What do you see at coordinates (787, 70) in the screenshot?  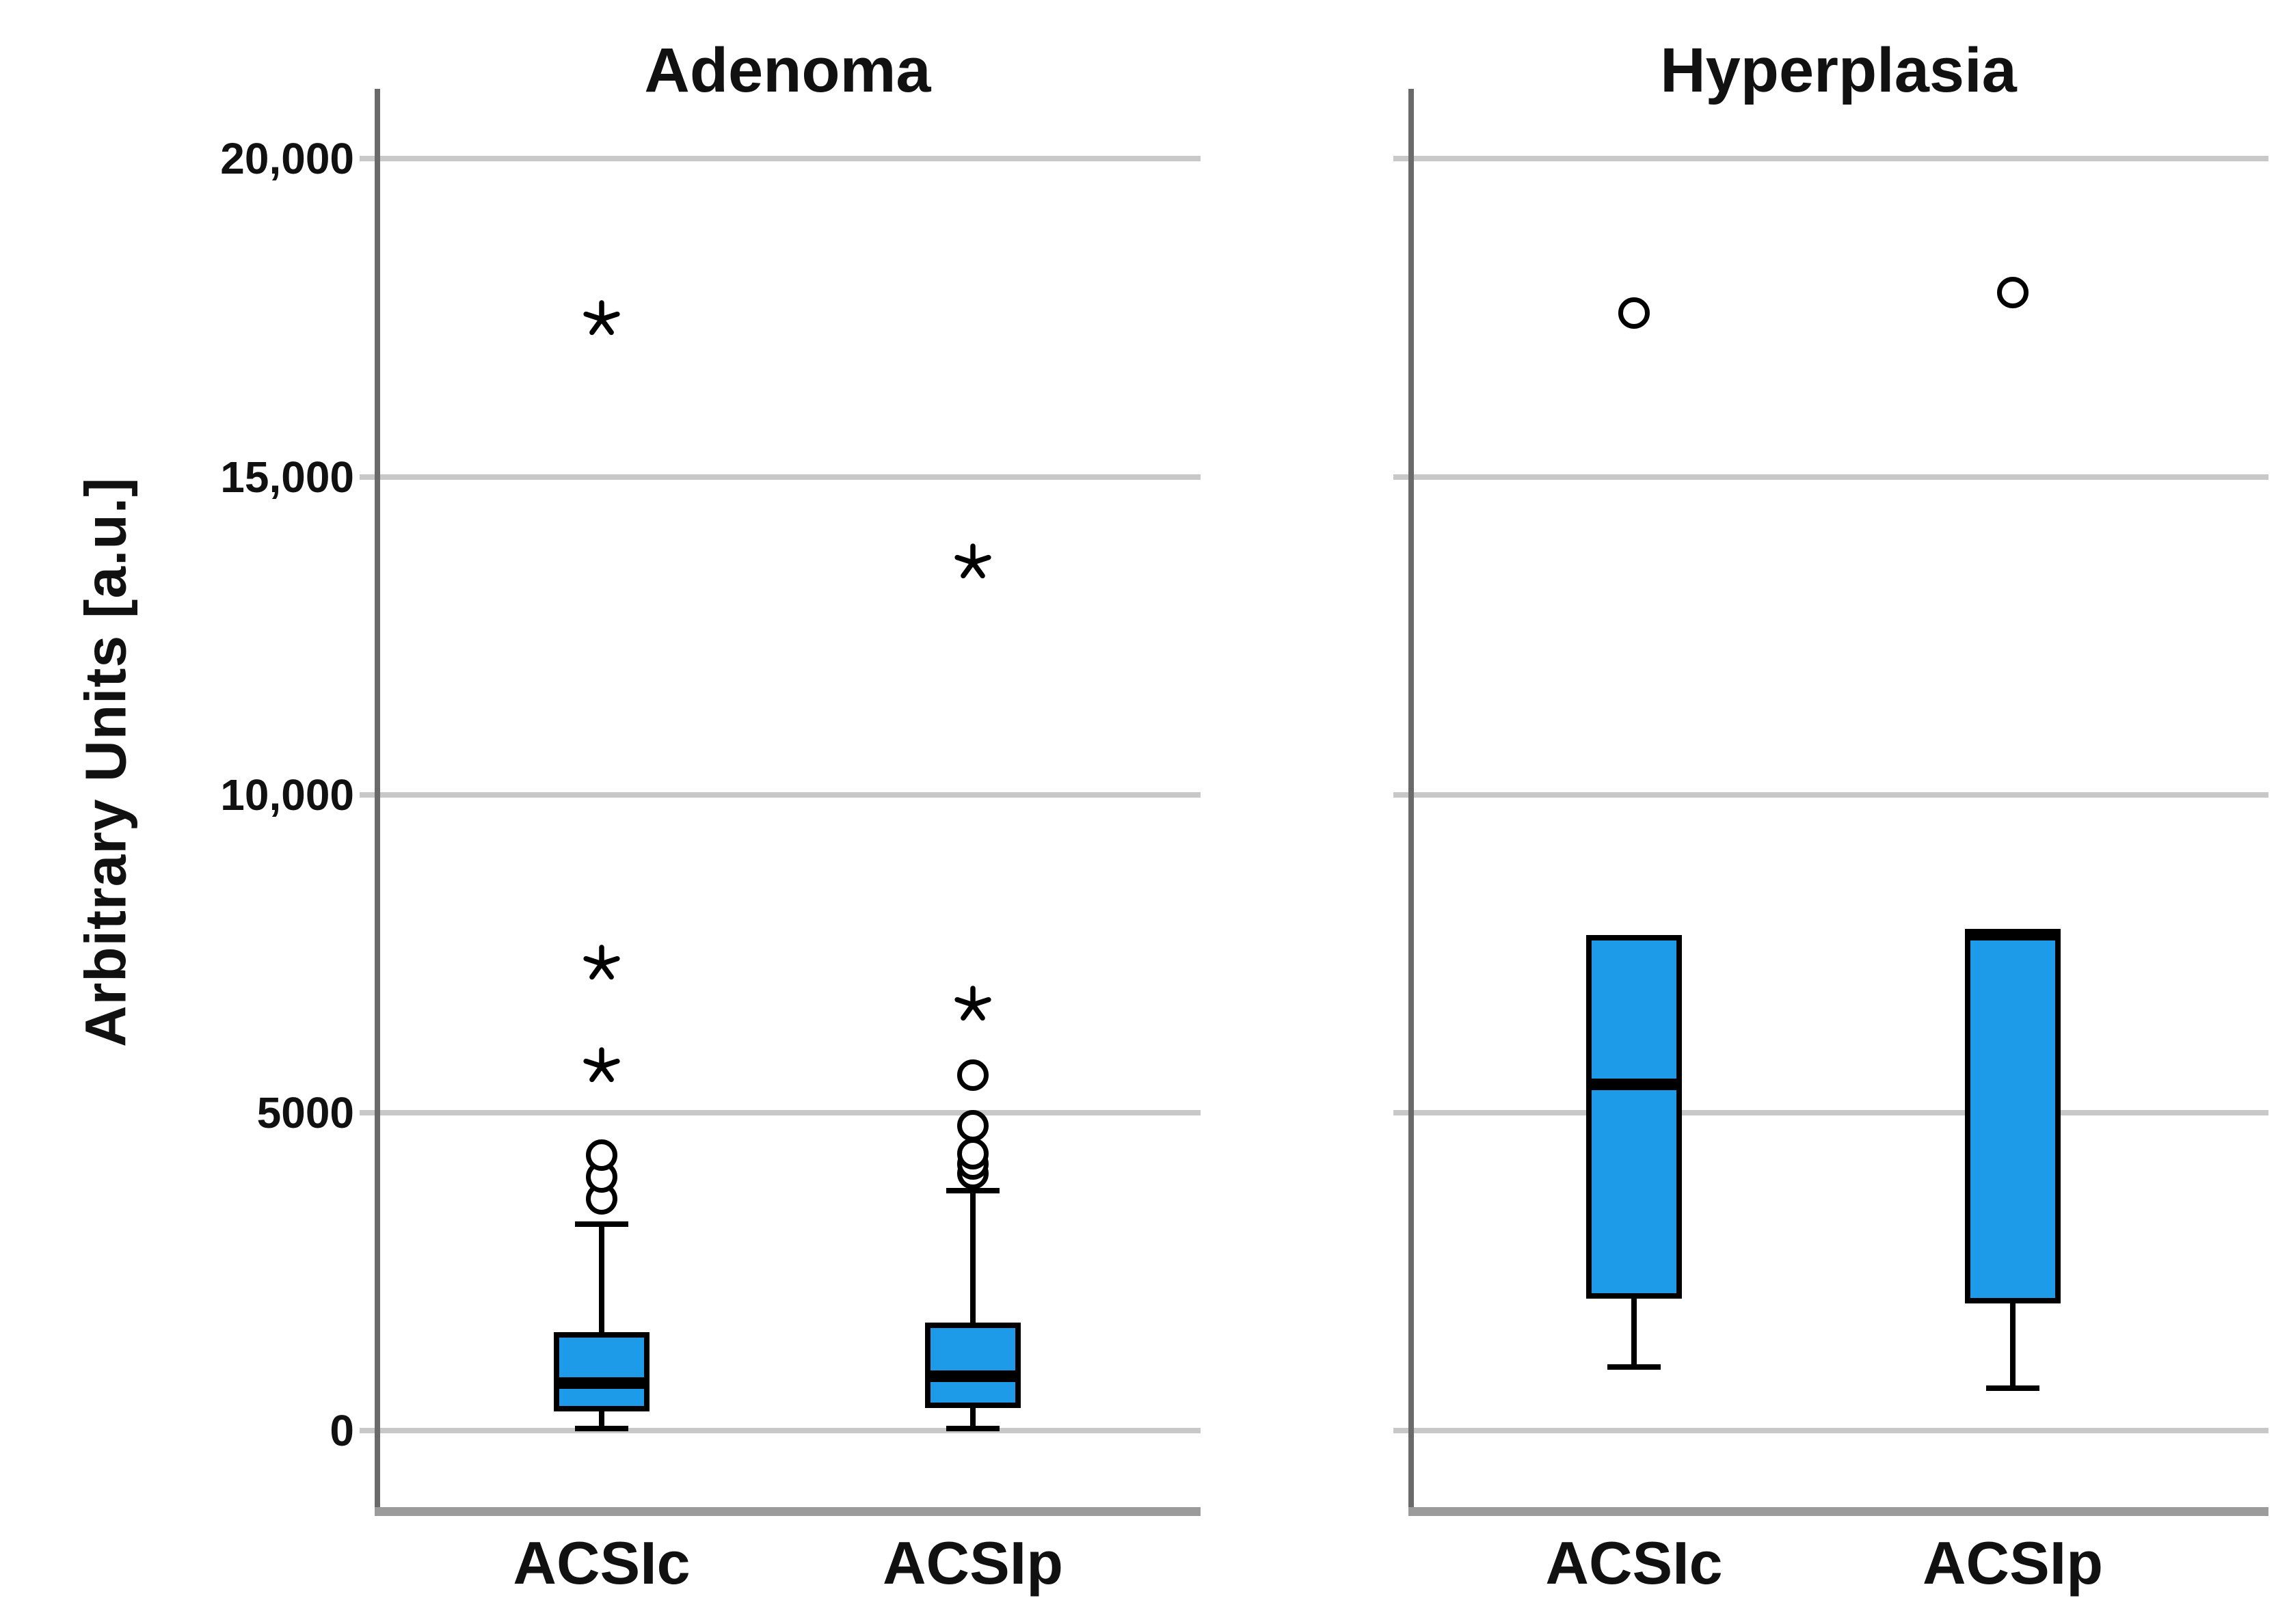 I see `panel-title: Adenoma` at bounding box center [787, 70].